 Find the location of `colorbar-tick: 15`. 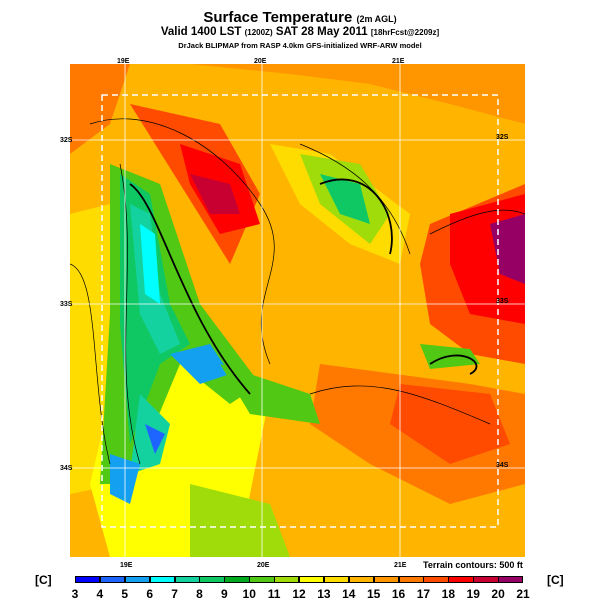

colorbar-tick: 15 is located at coordinates (373, 594).